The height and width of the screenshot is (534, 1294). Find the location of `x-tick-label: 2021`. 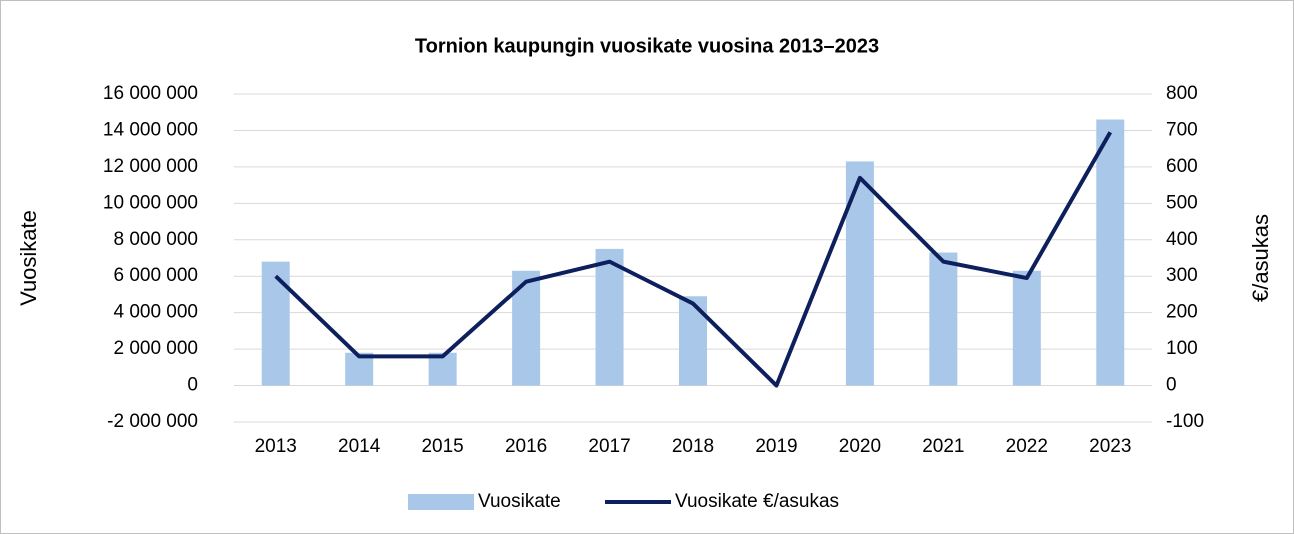

x-tick-label: 2021 is located at coordinates (943, 446).